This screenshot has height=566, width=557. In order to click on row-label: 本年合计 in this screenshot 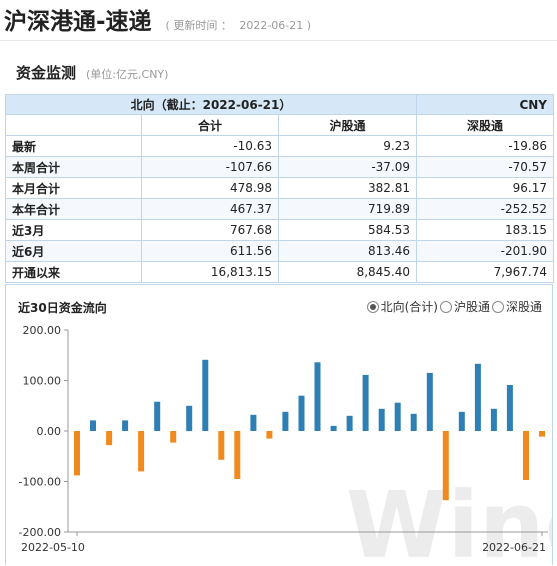, I will do `click(73, 209)`.